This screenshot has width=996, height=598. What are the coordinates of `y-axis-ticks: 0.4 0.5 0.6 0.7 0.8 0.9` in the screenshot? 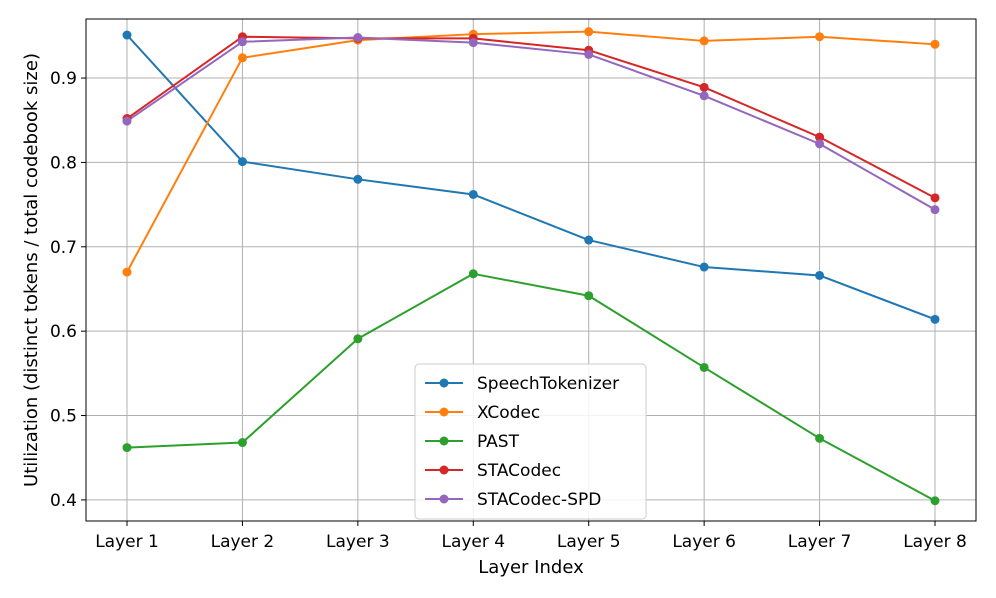 It's located at (68, 290).